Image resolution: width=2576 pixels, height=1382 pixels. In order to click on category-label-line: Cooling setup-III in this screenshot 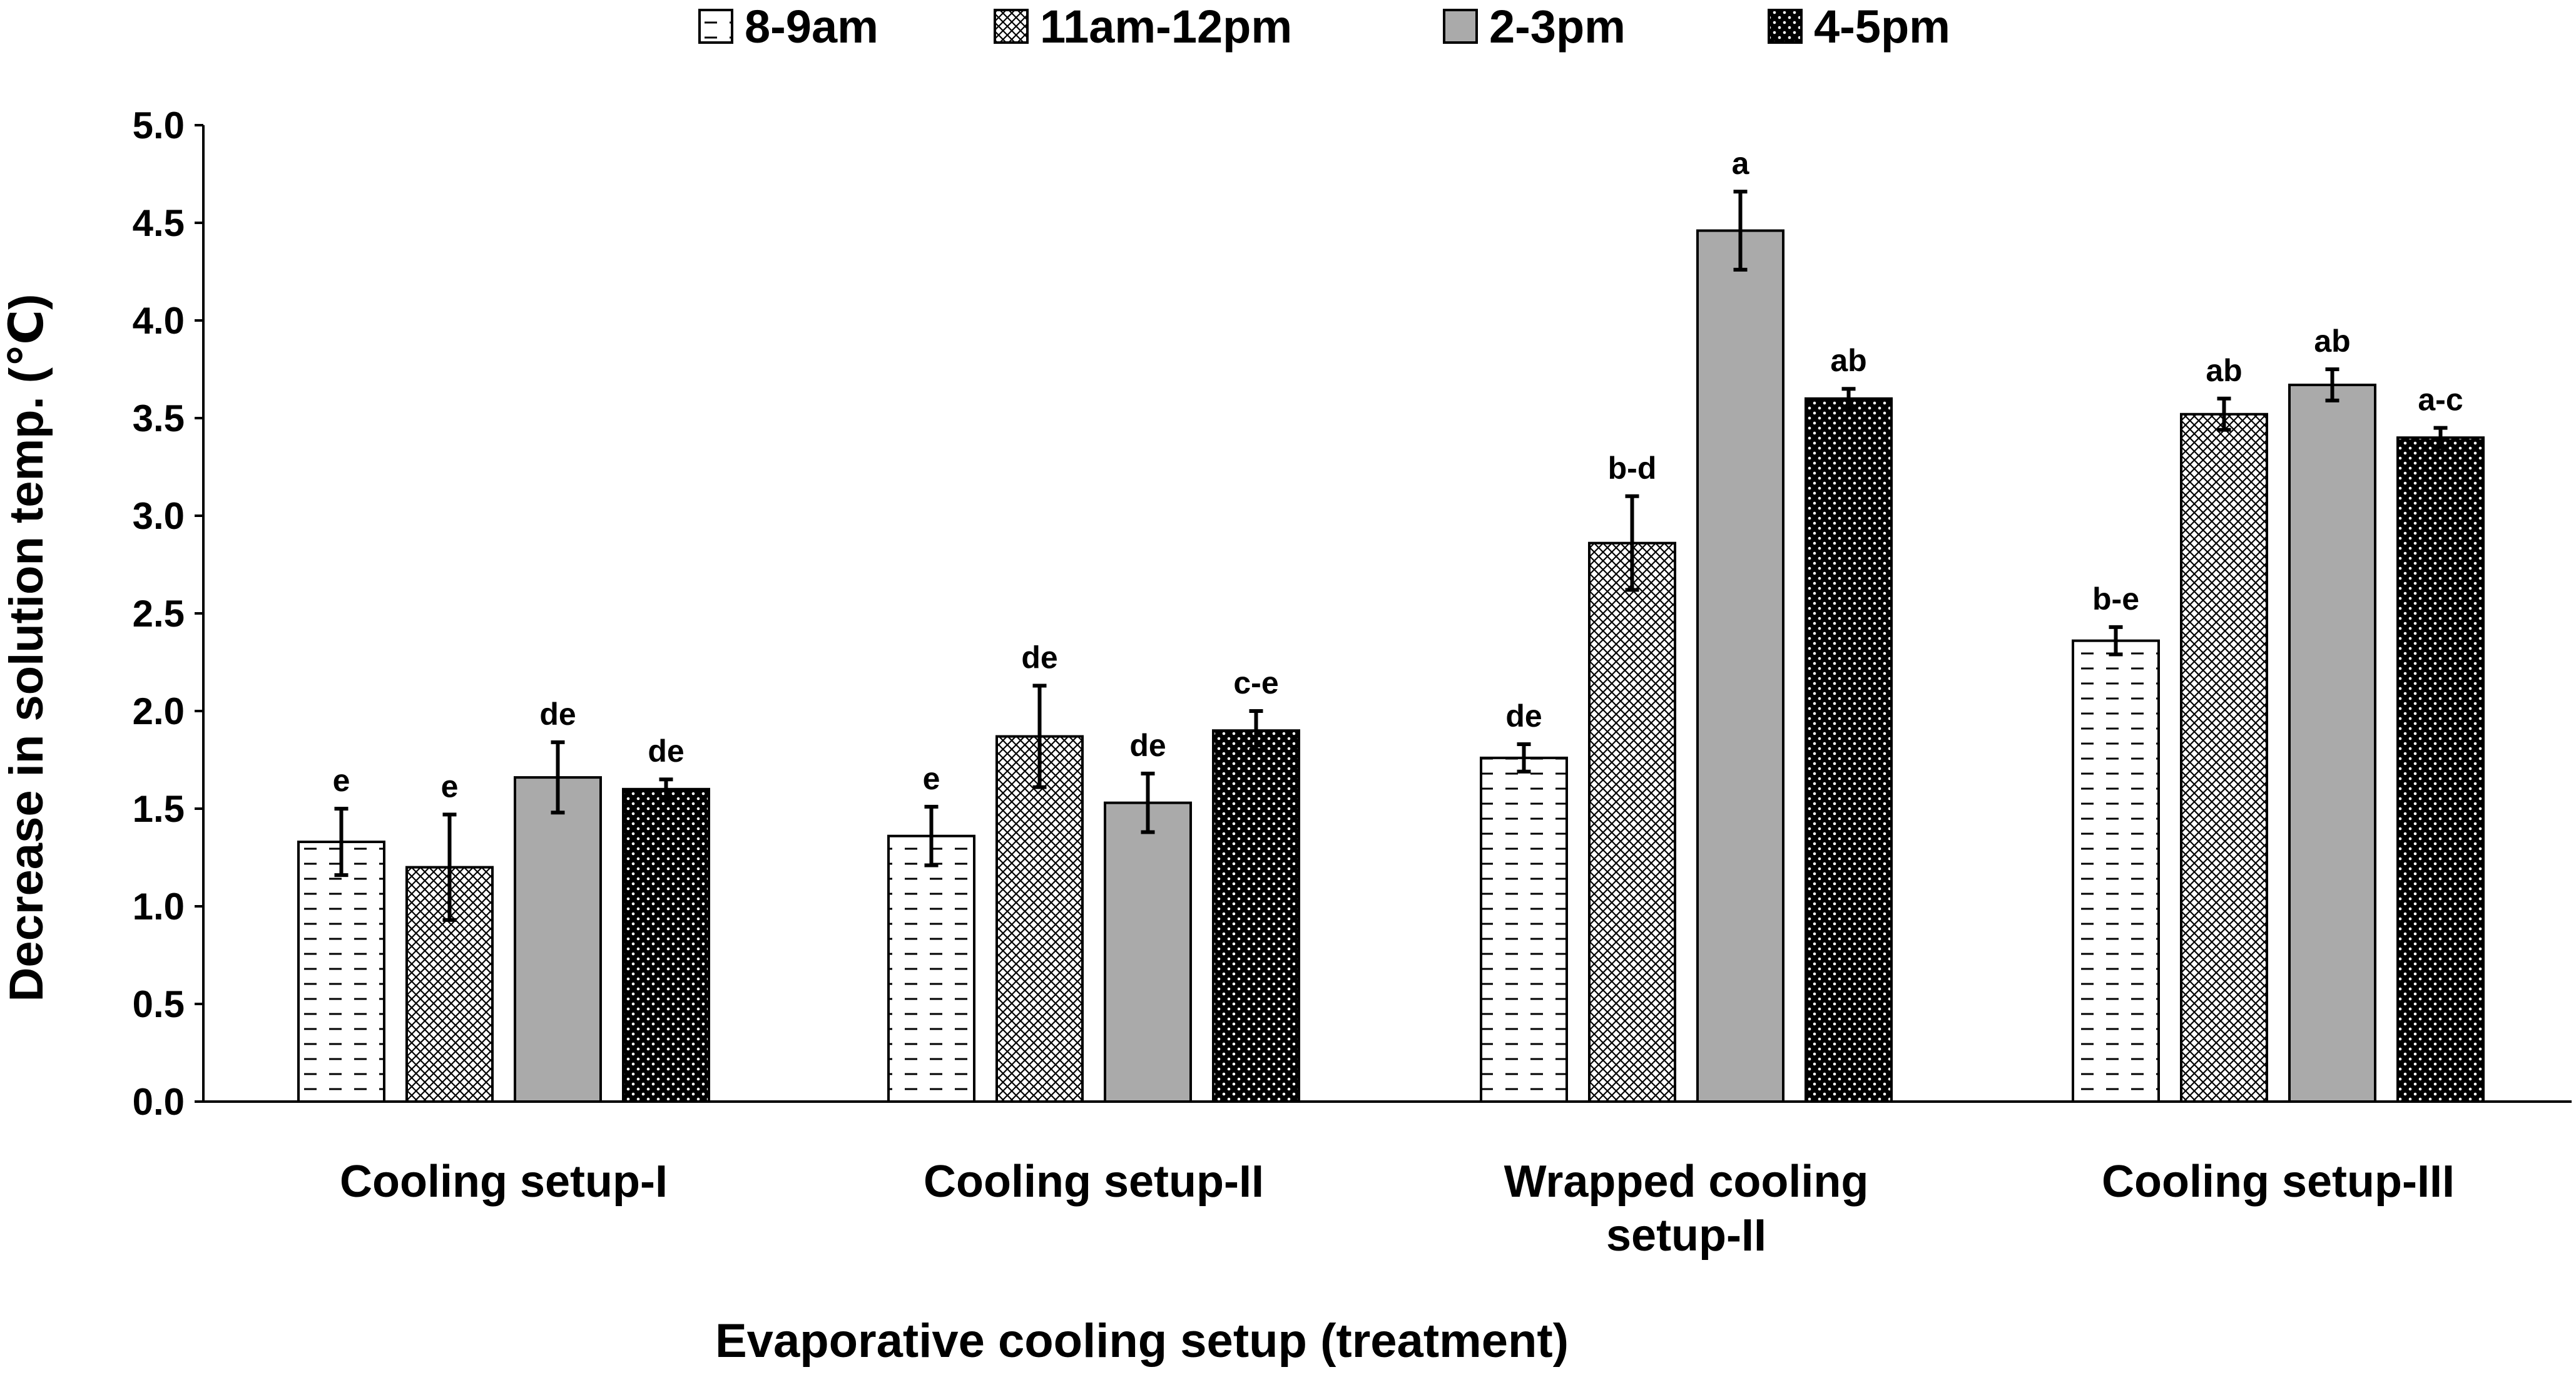, I will do `click(2278, 1182)`.